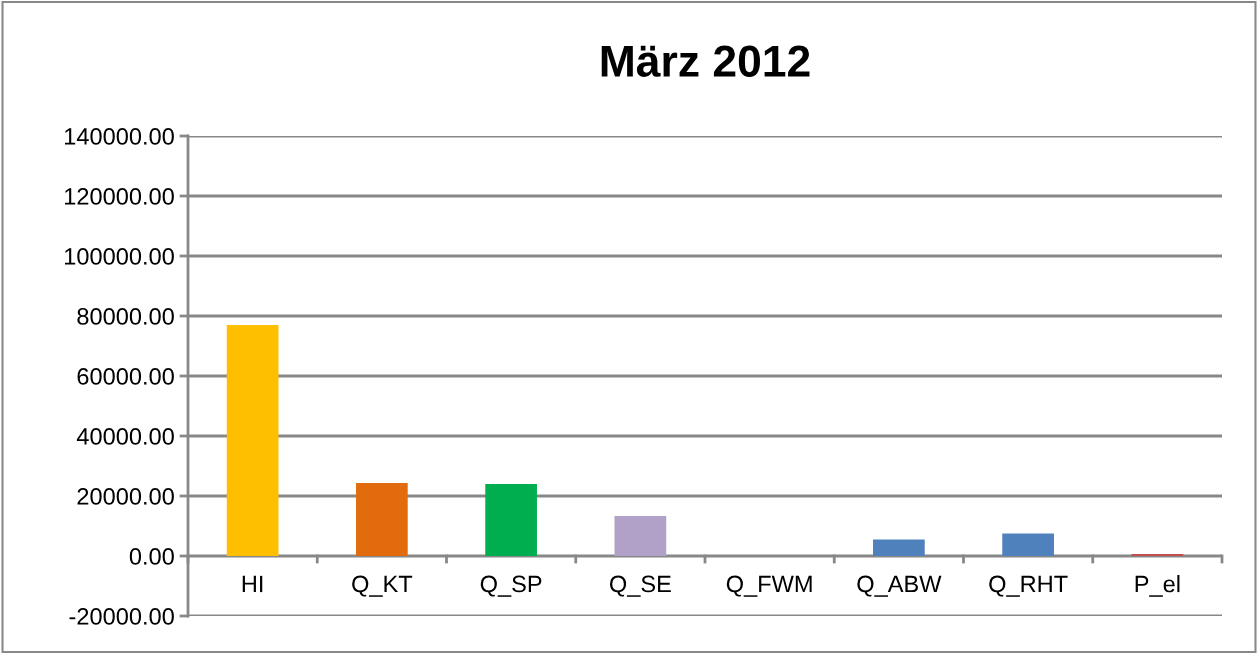 Image resolution: width=1258 pixels, height=654 pixels. Describe the element at coordinates (125, 376) in the screenshot. I see `y-tick-label: 60000.00` at that location.